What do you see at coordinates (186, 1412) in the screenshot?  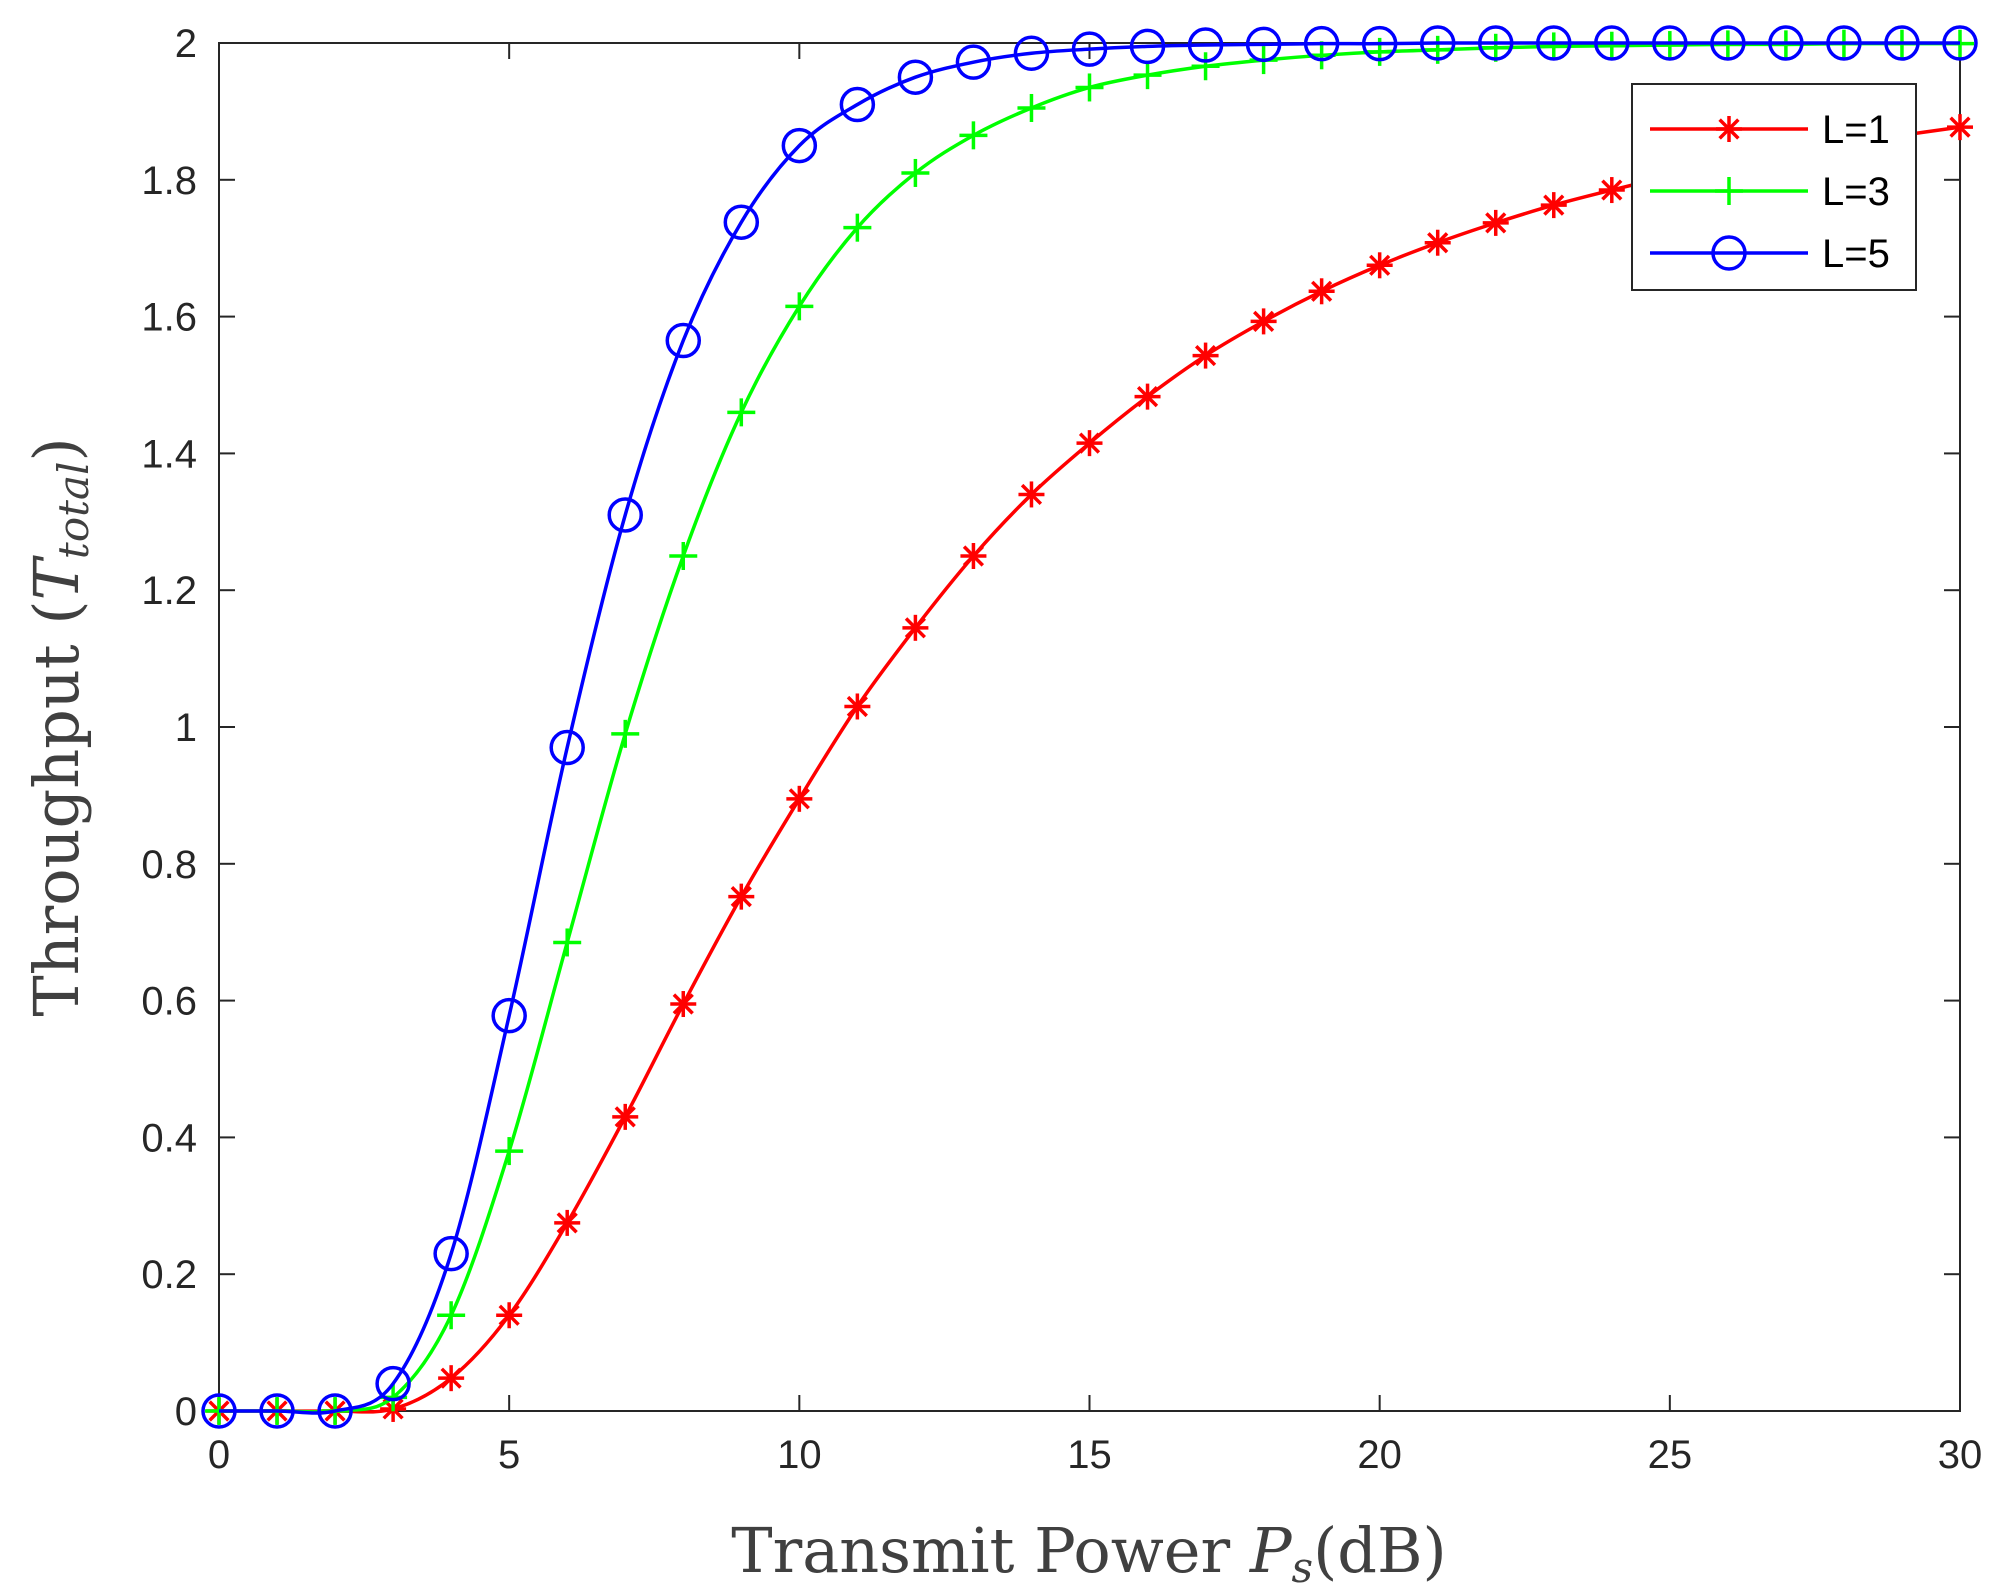 I see `y-tick-label: 0` at bounding box center [186, 1412].